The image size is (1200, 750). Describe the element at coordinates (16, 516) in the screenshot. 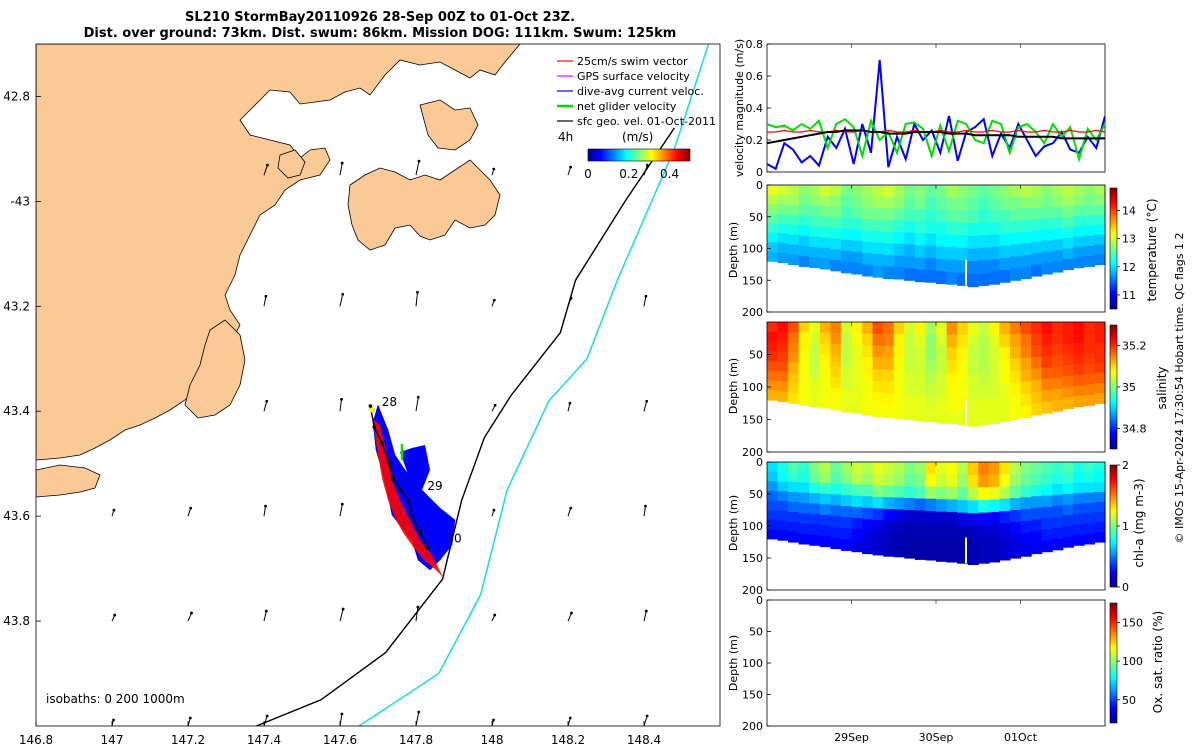

I see `map-y-tick-label: 43.6` at that location.